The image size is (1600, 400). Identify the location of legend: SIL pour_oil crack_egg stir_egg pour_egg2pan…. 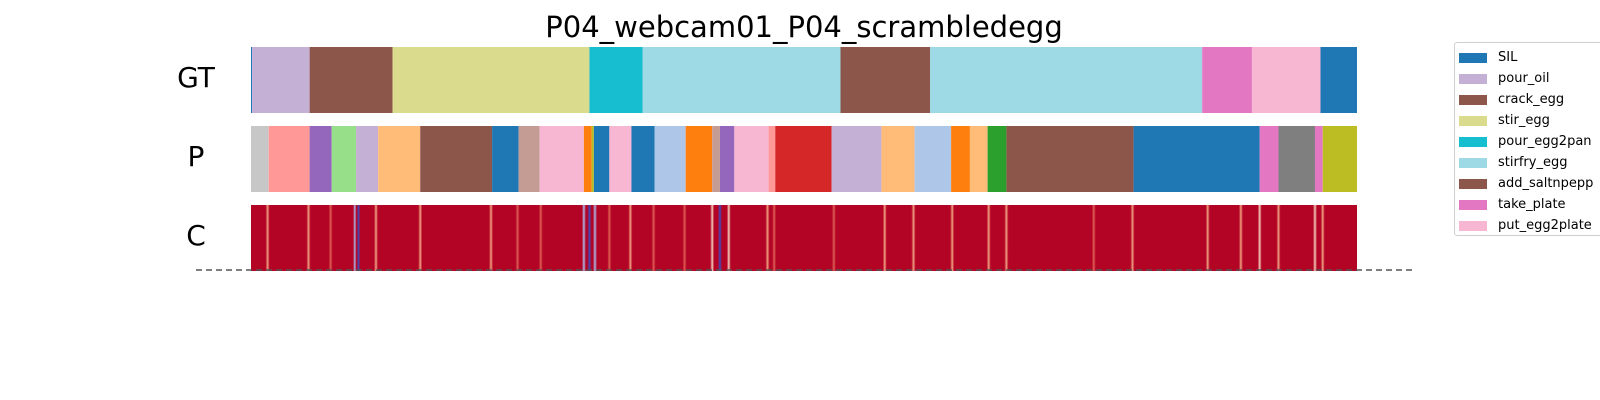
(1527, 139).